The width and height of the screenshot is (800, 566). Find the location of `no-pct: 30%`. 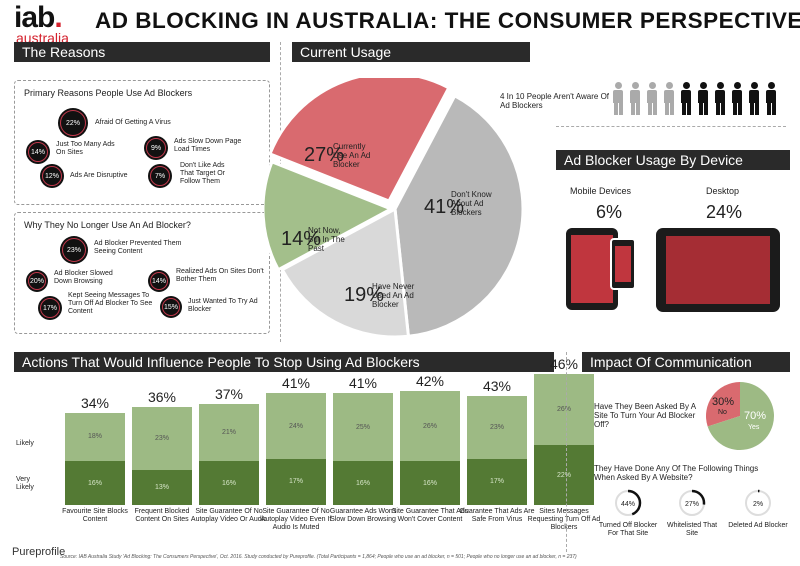

no-pct: 30% is located at coordinates (723, 402).